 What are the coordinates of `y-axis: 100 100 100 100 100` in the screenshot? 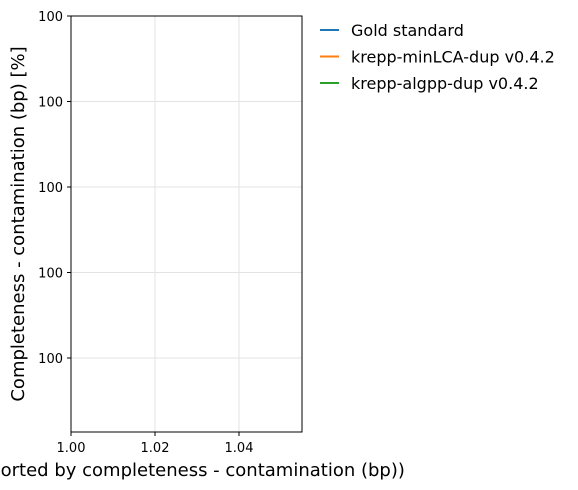 It's located at (54, 188).